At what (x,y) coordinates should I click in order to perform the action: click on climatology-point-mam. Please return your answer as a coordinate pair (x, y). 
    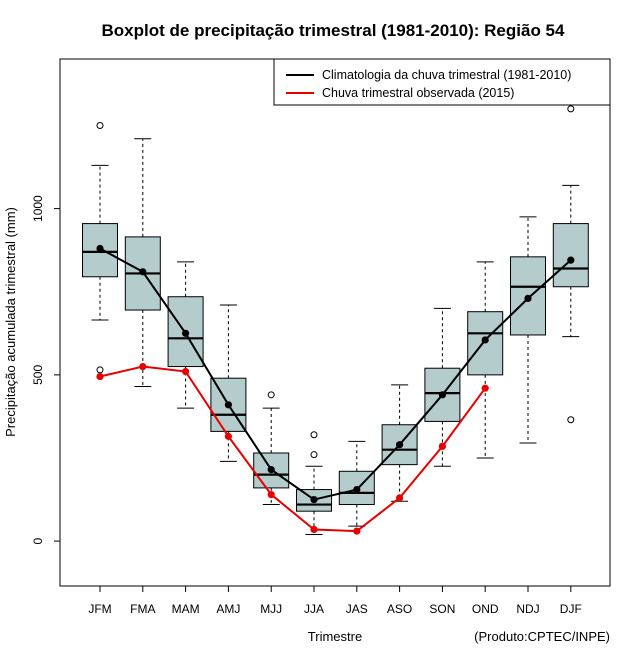
    Looking at the image, I should click on (186, 333).